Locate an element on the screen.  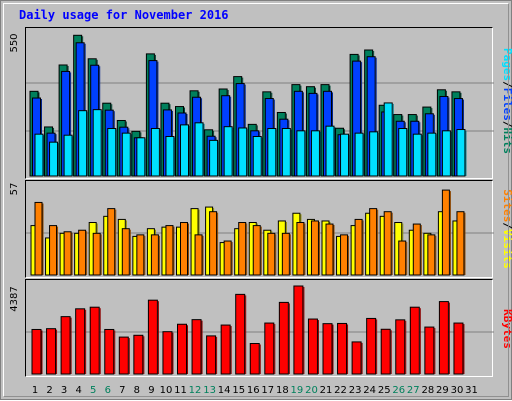
day-label: 4 is located at coordinates (78, 390).